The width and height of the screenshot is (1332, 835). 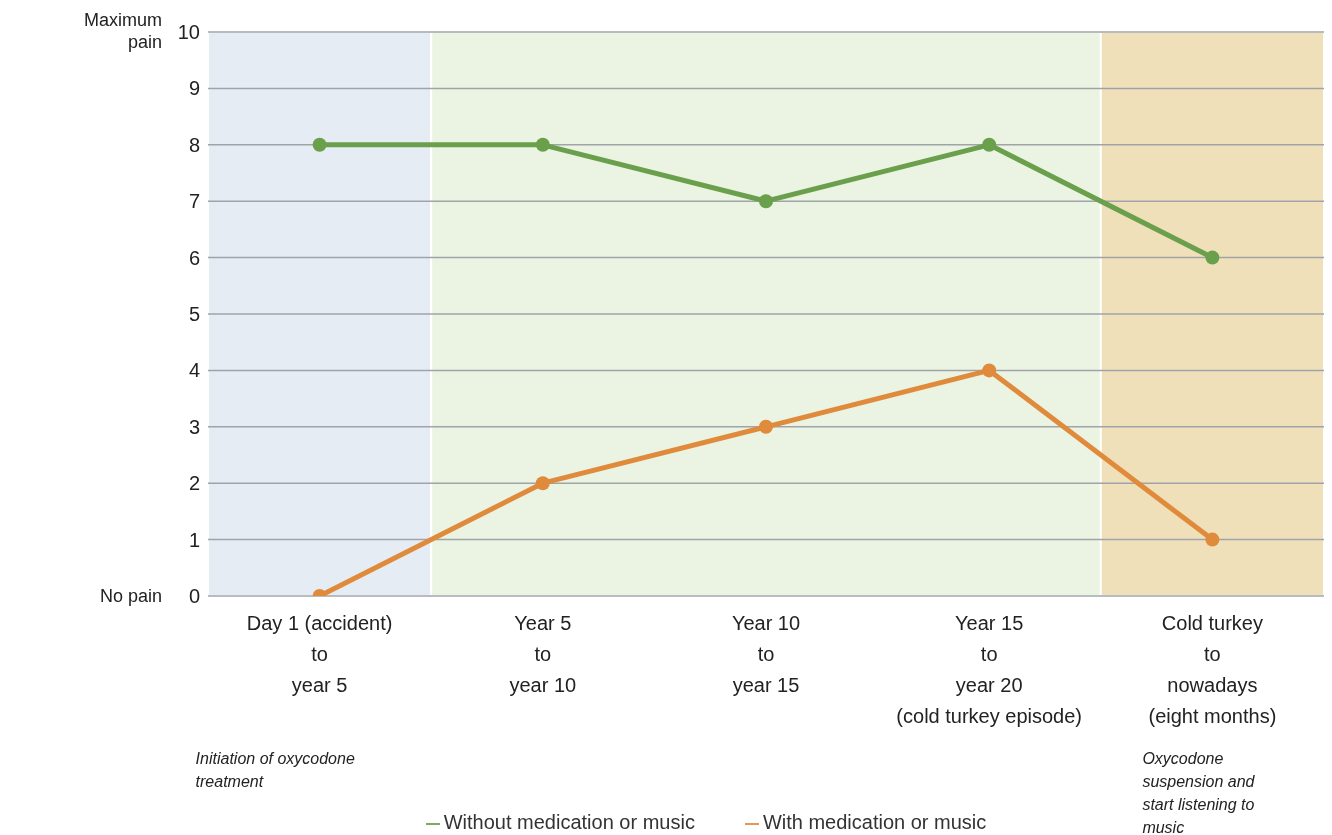 I want to click on x-tick-label: Year 15 to year 20 (cold turkey episode), so click(x=989, y=669).